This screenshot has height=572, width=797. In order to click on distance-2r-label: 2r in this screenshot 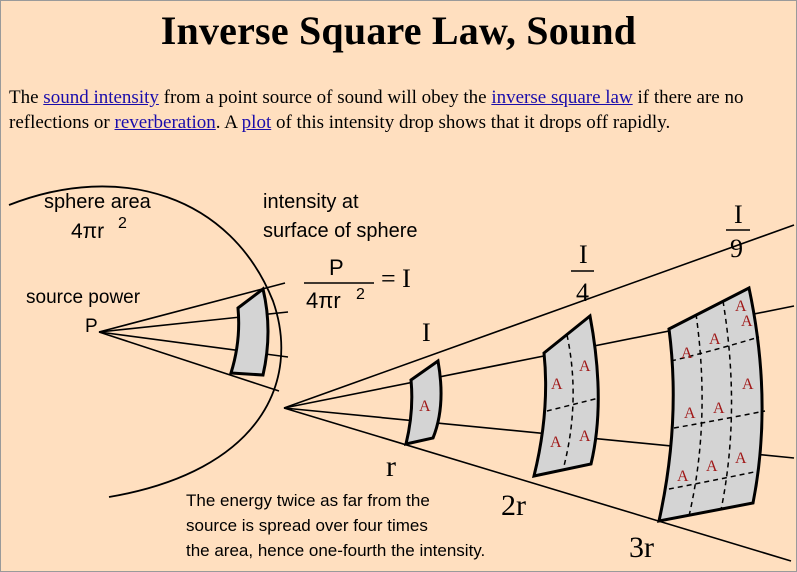, I will do `click(513, 505)`.